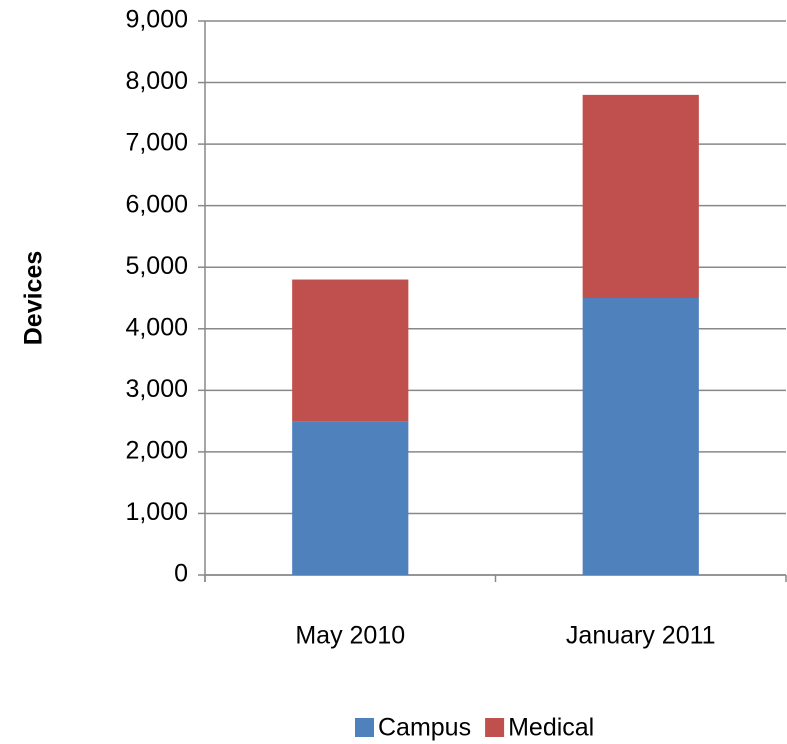  I want to click on legend-label: Campus, so click(424, 728).